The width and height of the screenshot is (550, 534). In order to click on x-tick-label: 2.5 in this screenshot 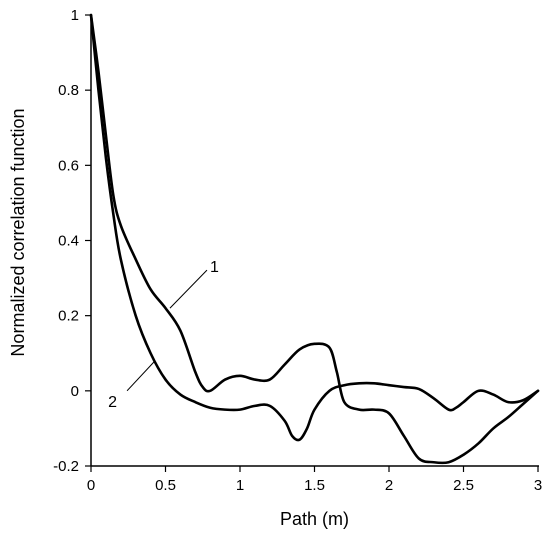, I will do `click(463, 485)`.